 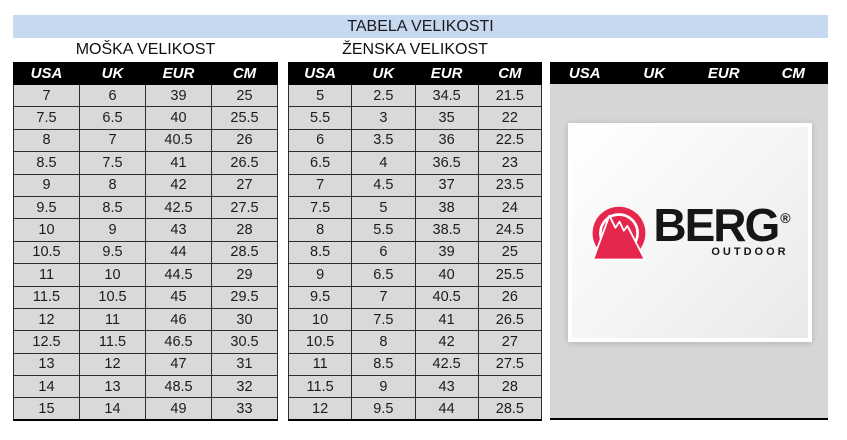 I want to click on size-cell: 12.5, so click(x=46, y=342).